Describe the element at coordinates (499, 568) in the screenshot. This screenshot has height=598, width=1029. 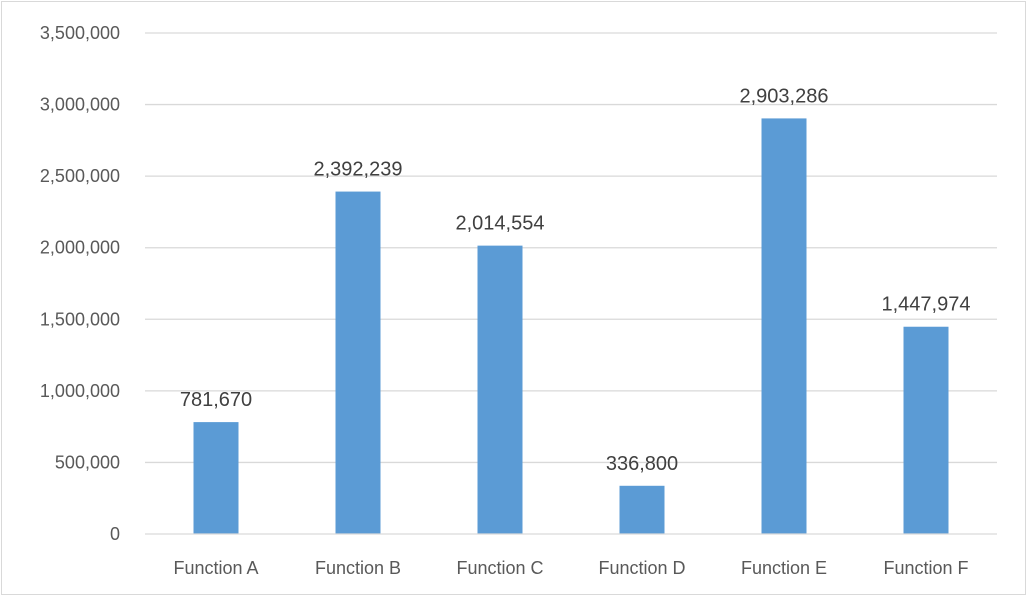
I see `x-tick-label: Function C` at that location.